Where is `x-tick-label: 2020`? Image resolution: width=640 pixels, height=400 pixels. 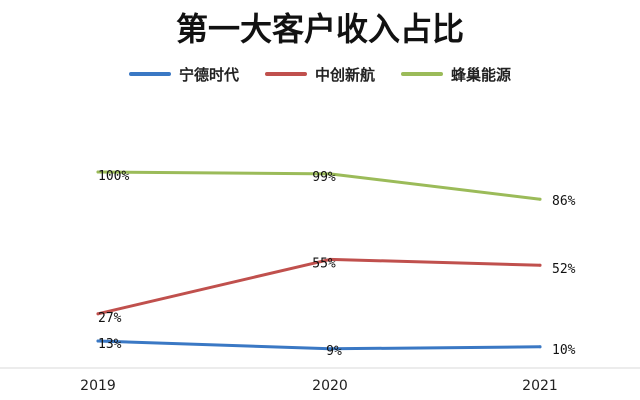 x-tick-label: 2020 is located at coordinates (330, 386).